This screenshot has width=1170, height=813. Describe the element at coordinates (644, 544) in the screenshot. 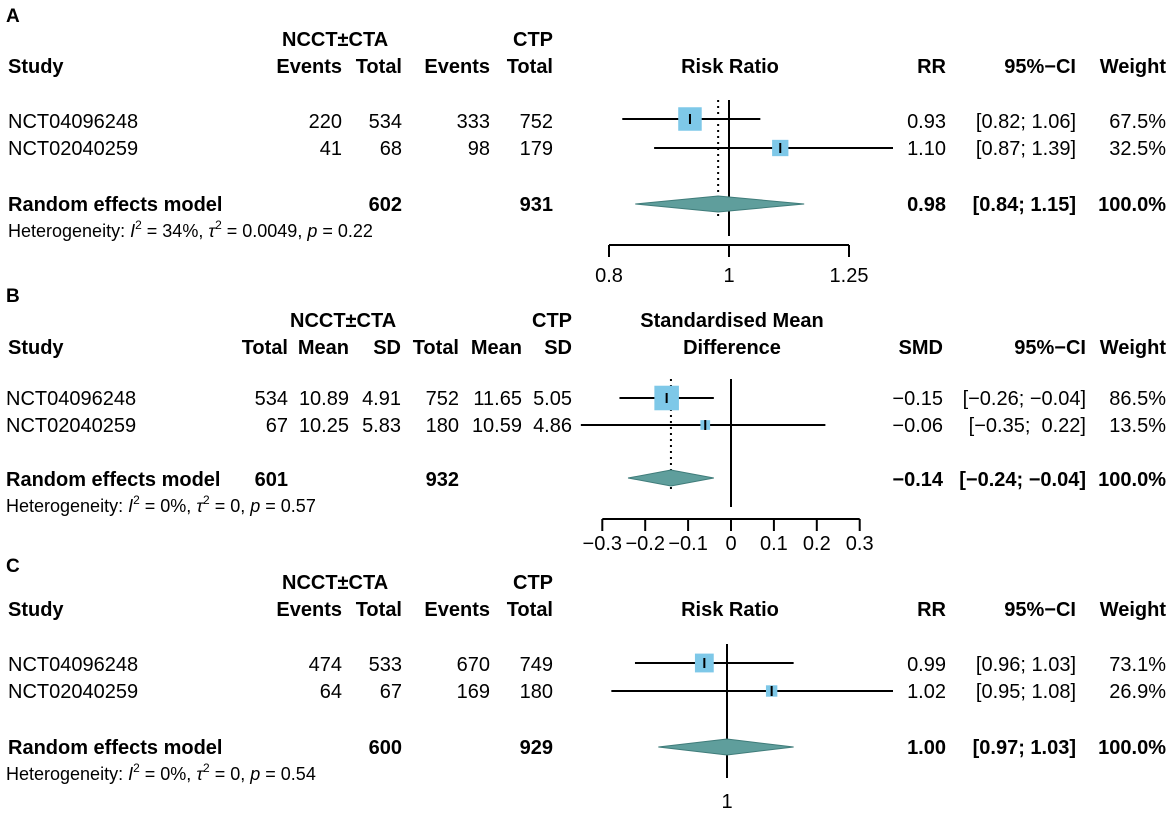

I see `x-axis-tick-label: −0.2` at that location.